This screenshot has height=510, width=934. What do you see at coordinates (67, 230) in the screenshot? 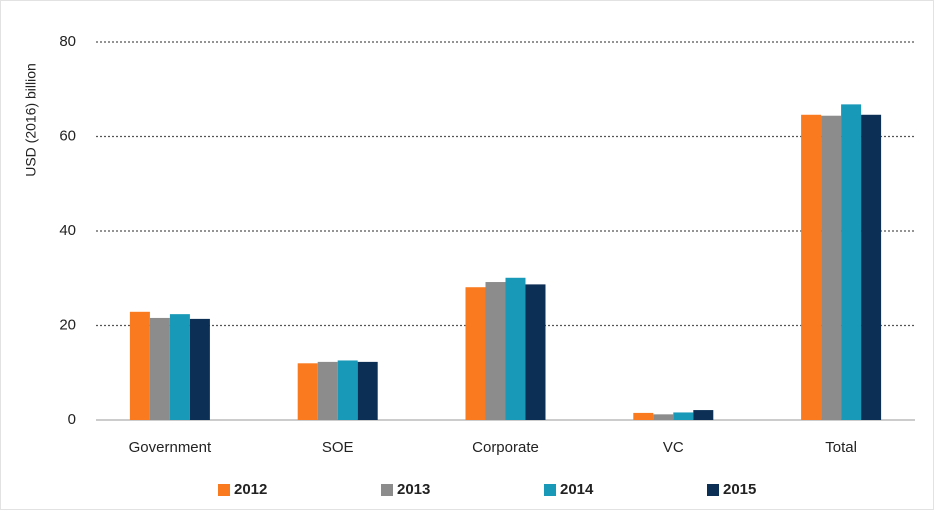
I see `y-tick-label: 40` at bounding box center [67, 230].